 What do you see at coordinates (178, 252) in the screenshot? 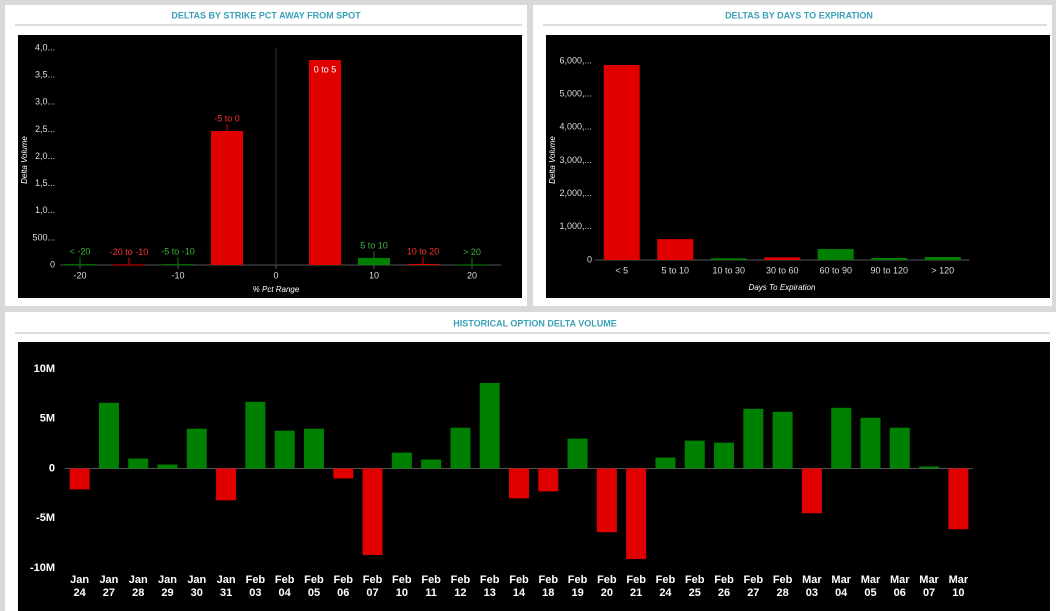
I see `bar-label: -5 to -10` at bounding box center [178, 252].